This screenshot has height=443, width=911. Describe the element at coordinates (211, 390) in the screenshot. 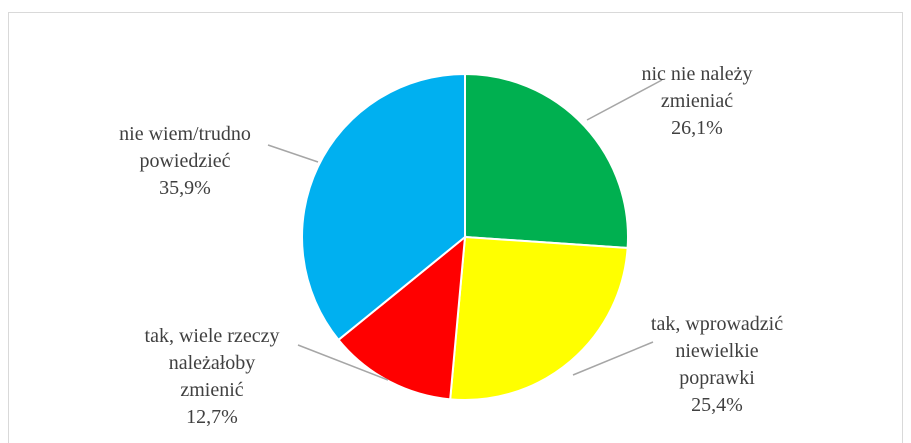

I see `slice-category-label: zmienić` at that location.